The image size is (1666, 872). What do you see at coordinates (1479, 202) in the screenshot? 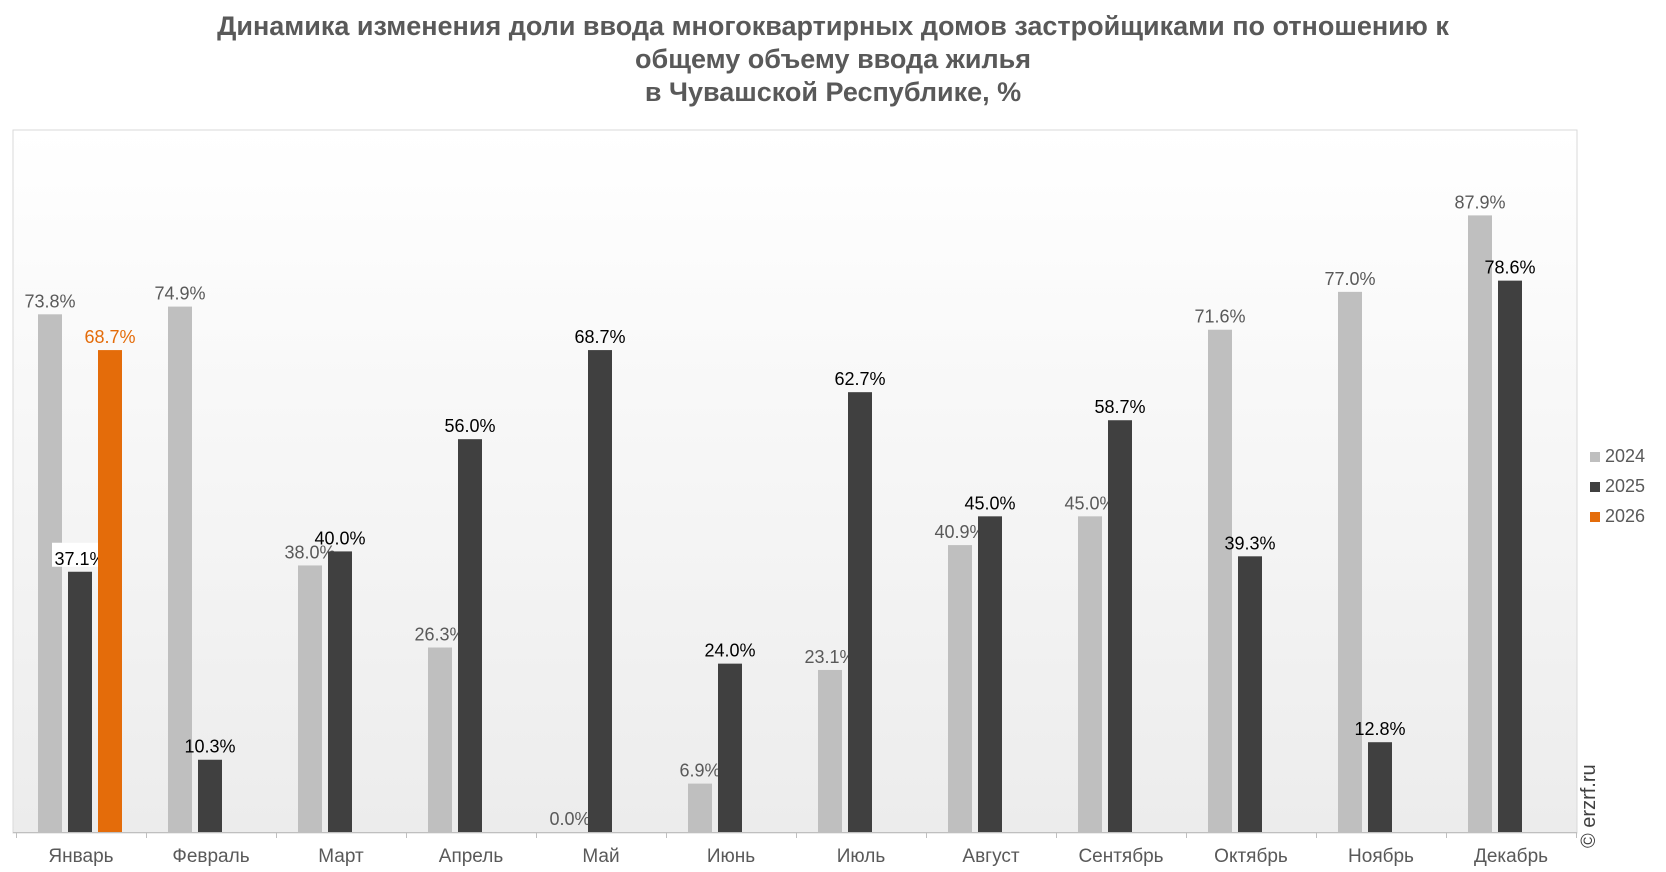
I see `data-label-2024: 87.9%` at bounding box center [1479, 202].